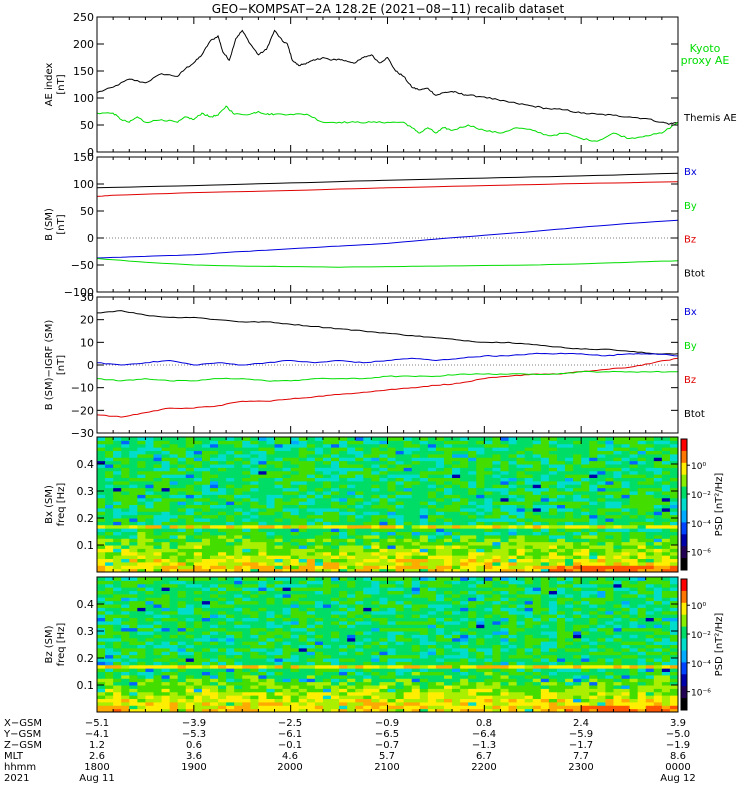 Image resolution: width=750 pixels, height=800 pixels. I want to click on spectrogram-cells, so click(388, 645).